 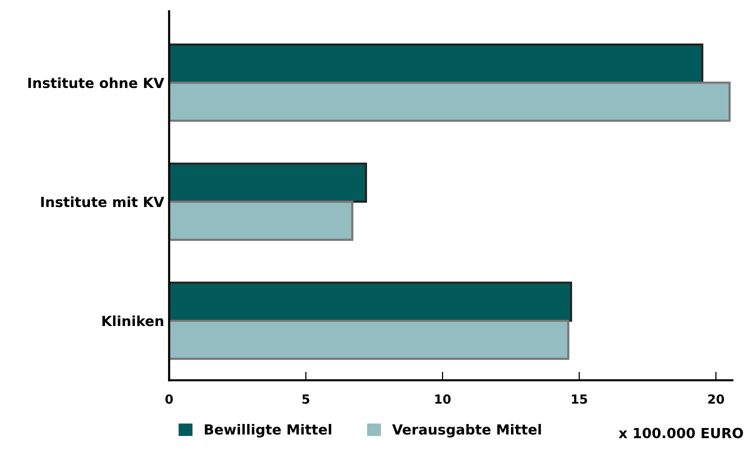 What do you see at coordinates (169, 399) in the screenshot?
I see `x-tick-label: 0` at bounding box center [169, 399].